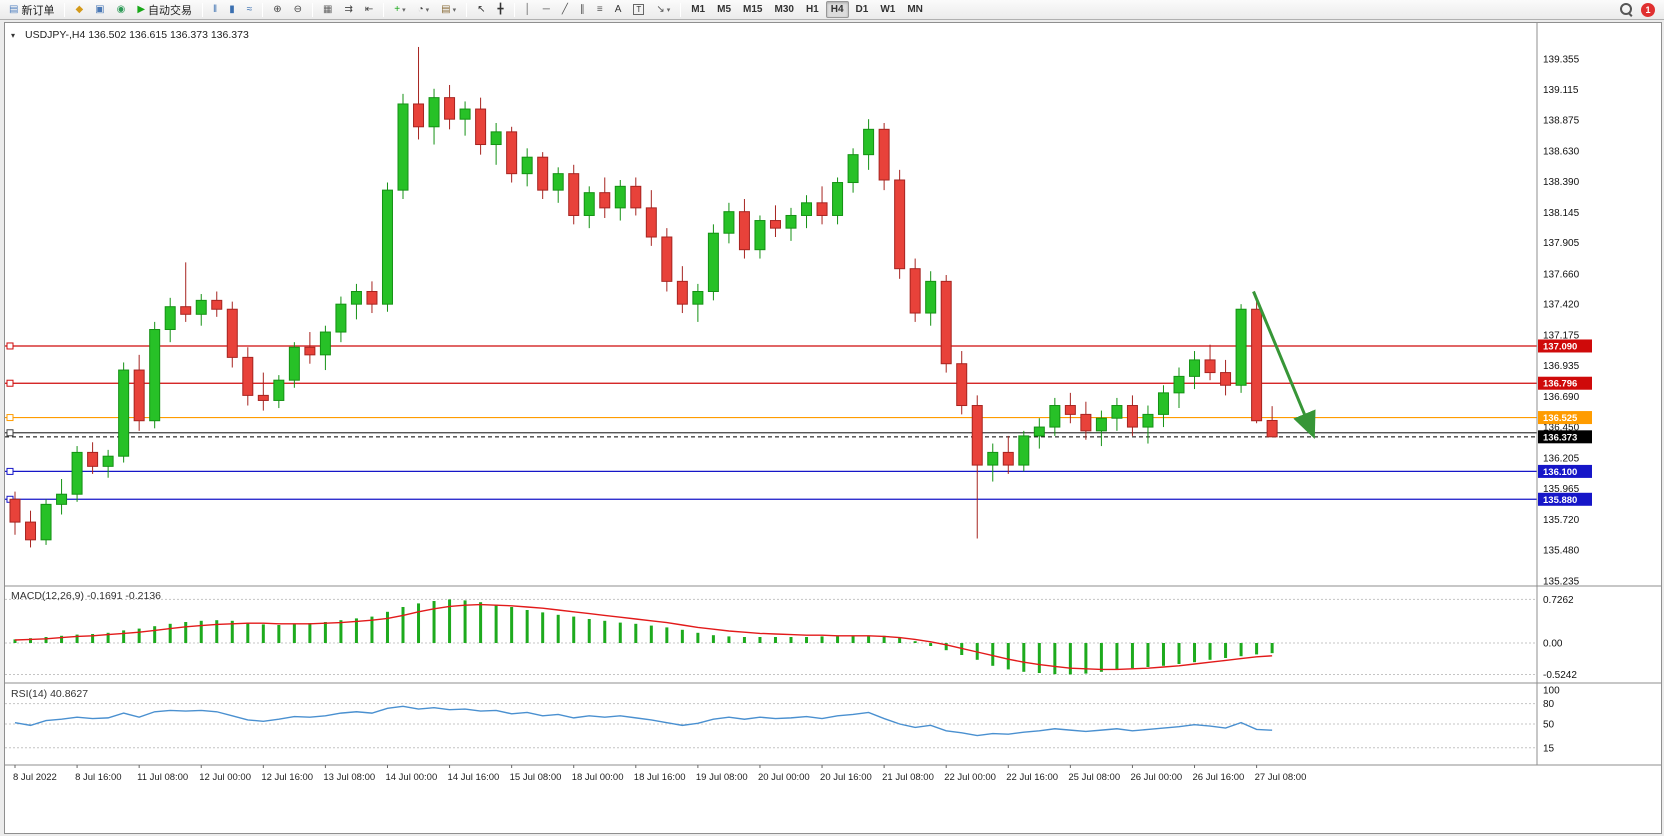  What do you see at coordinates (481, 9) in the screenshot?
I see `cursor-button: ↖` at bounding box center [481, 9].